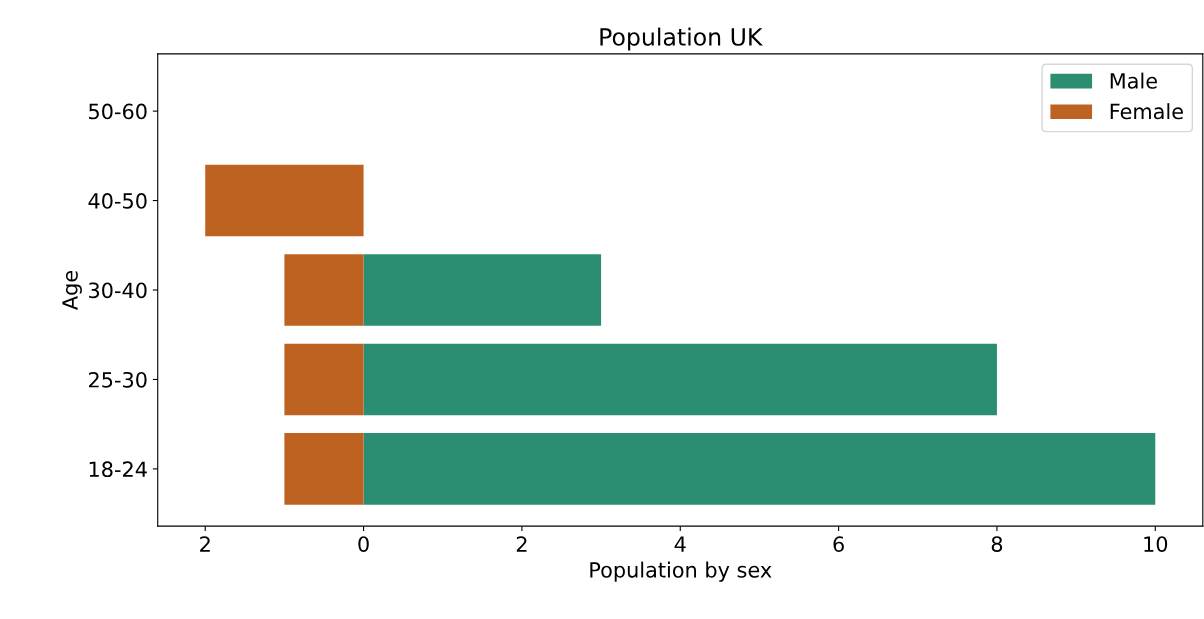 The width and height of the screenshot is (1204, 619). Describe the element at coordinates (681, 39) in the screenshot. I see `chart-title: Population UK` at that location.